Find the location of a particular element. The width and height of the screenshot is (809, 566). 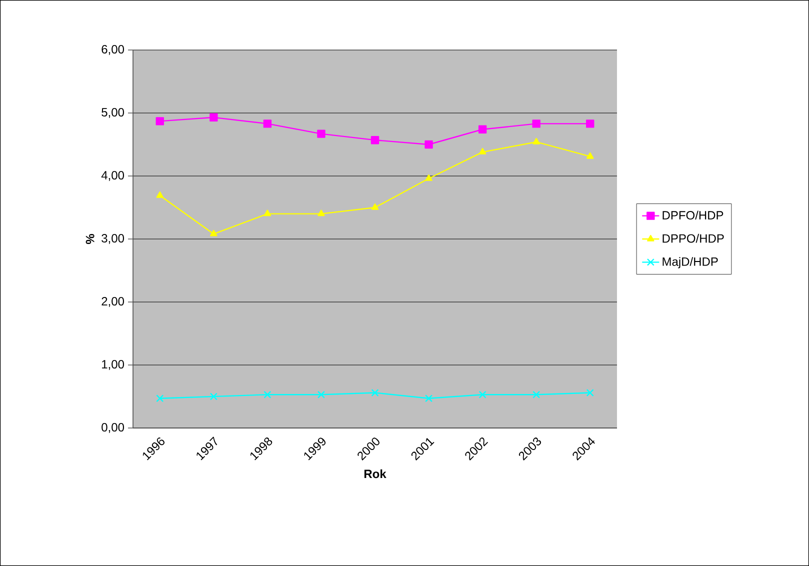

legend-label: DPFO/HDP is located at coordinates (693, 215).